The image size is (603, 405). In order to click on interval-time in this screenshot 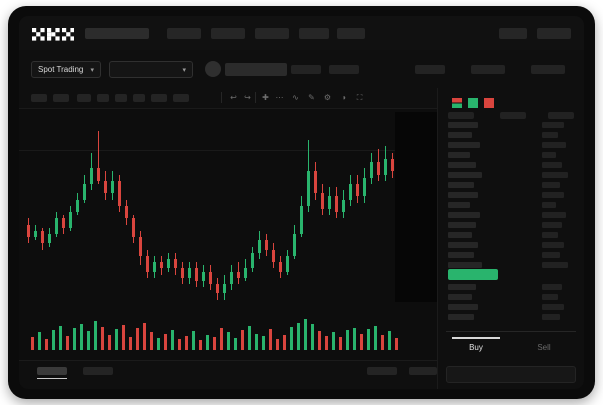, I will do `click(39, 98)`.